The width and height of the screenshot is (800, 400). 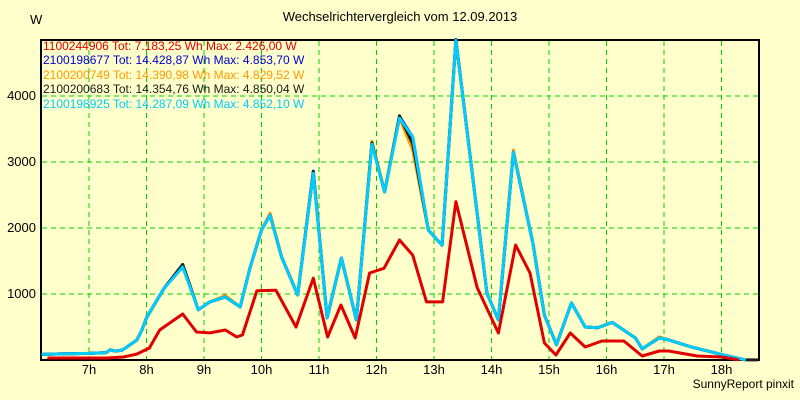 What do you see at coordinates (376, 369) in the screenshot?
I see `x-tick-label: 12h` at bounding box center [376, 369].